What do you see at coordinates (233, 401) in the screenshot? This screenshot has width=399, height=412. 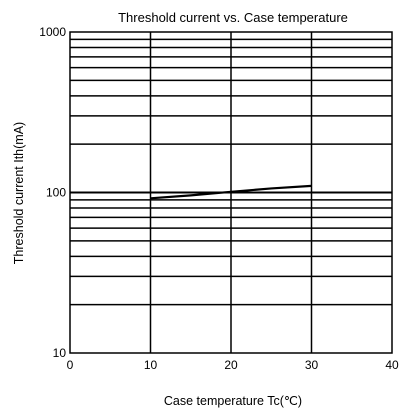 I see `x-axis-label: Case temperature Tc(℃)` at bounding box center [233, 401].